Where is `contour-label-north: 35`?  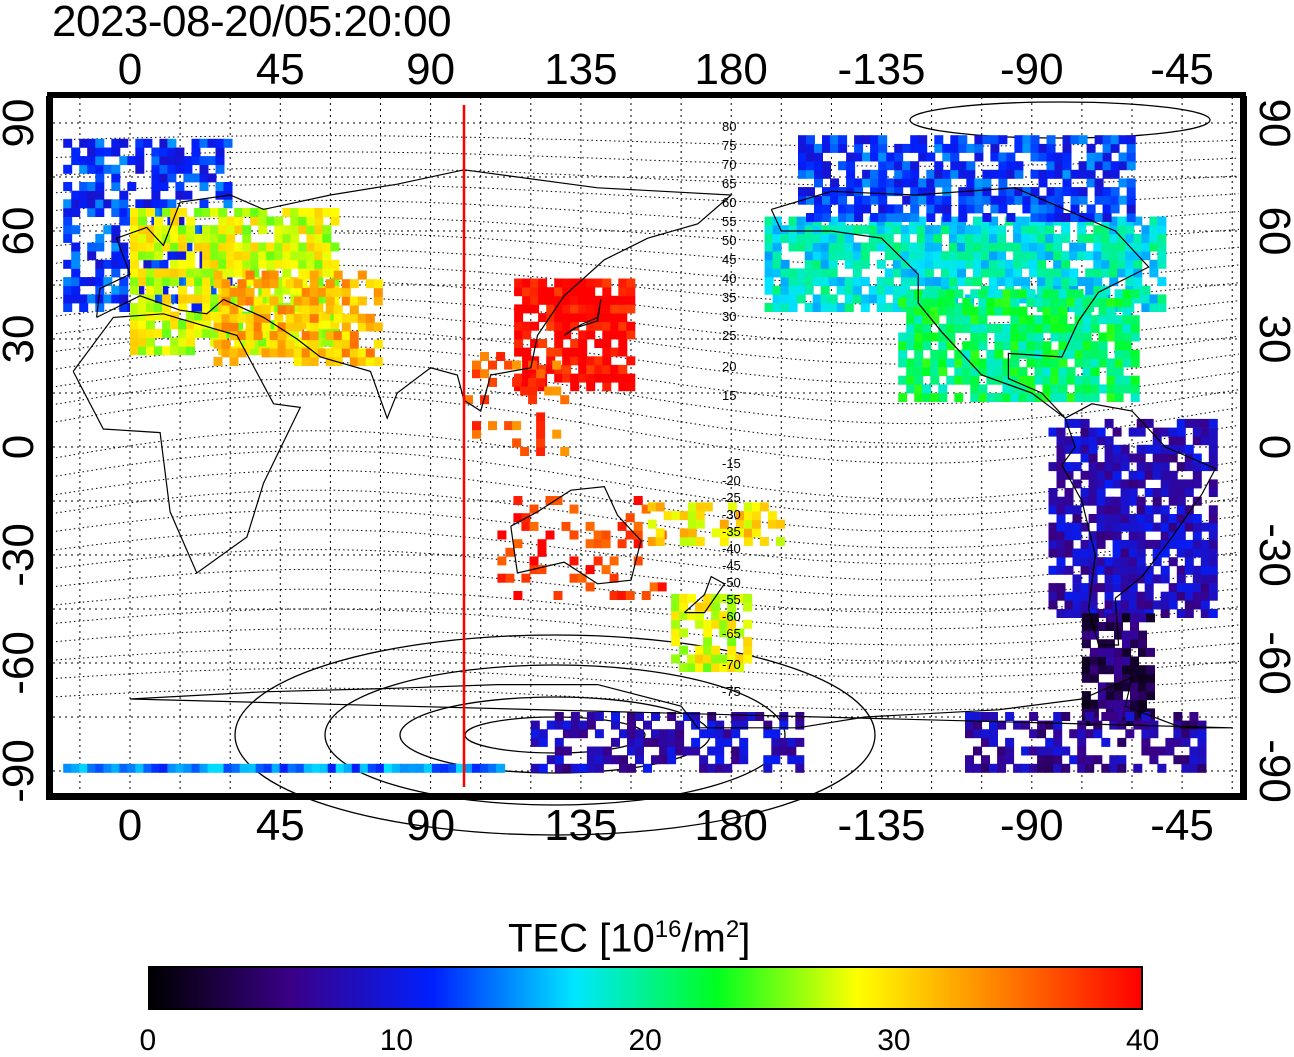 contour-label-north: 35 is located at coordinates (729, 297).